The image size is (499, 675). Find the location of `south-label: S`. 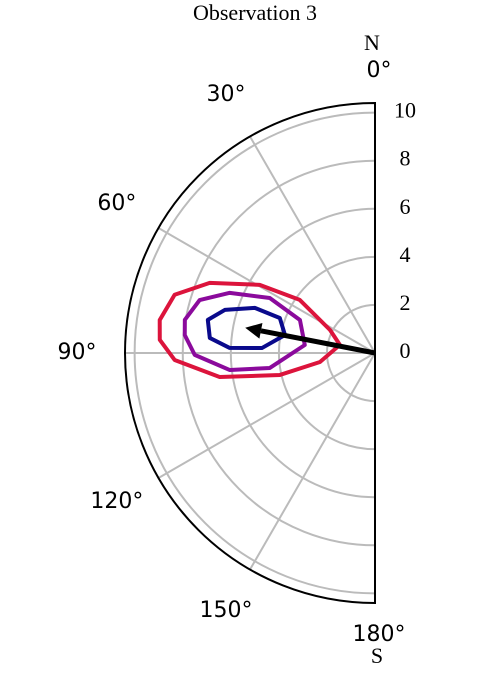

south-label: S is located at coordinates (377, 655).